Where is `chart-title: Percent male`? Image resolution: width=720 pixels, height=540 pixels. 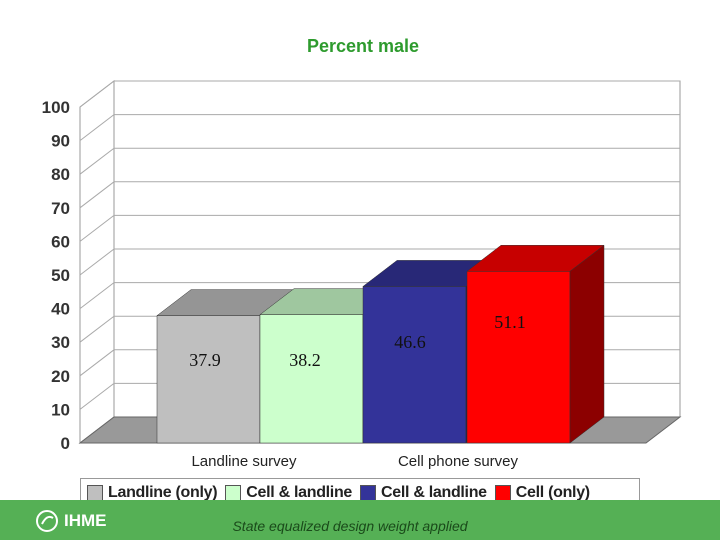
chart-title: Percent male is located at coordinates (363, 46).